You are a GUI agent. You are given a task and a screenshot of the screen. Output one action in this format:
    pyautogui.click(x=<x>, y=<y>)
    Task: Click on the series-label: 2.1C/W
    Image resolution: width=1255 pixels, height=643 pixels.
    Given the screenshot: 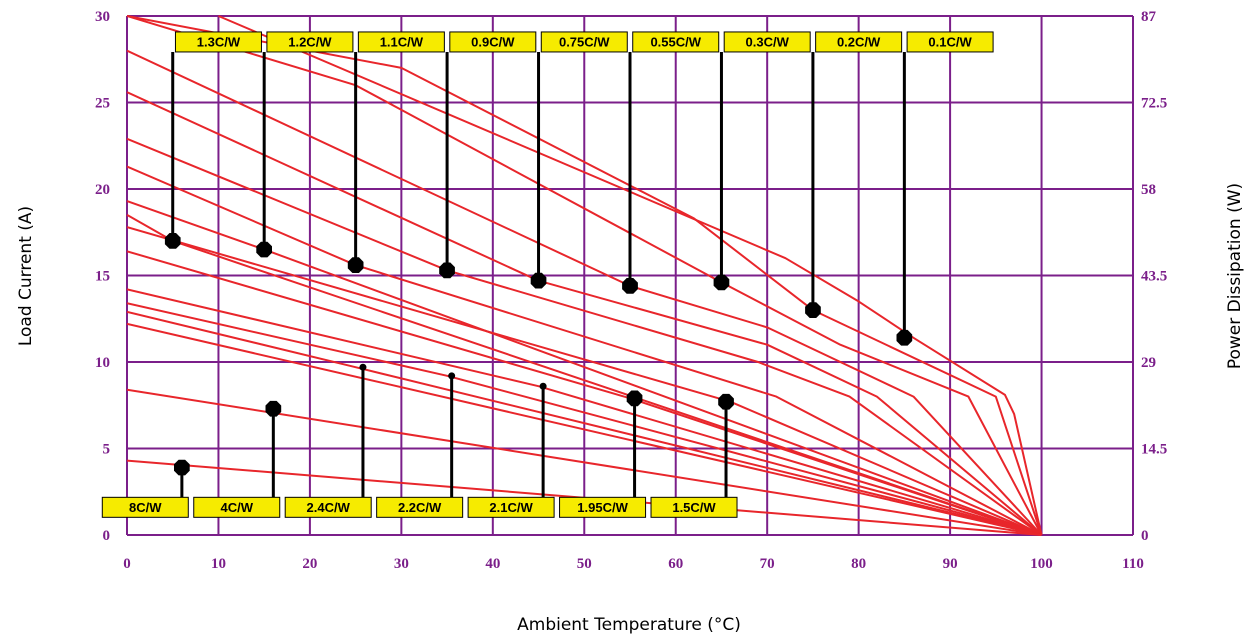 What is the action you would take?
    pyautogui.click(x=511, y=507)
    